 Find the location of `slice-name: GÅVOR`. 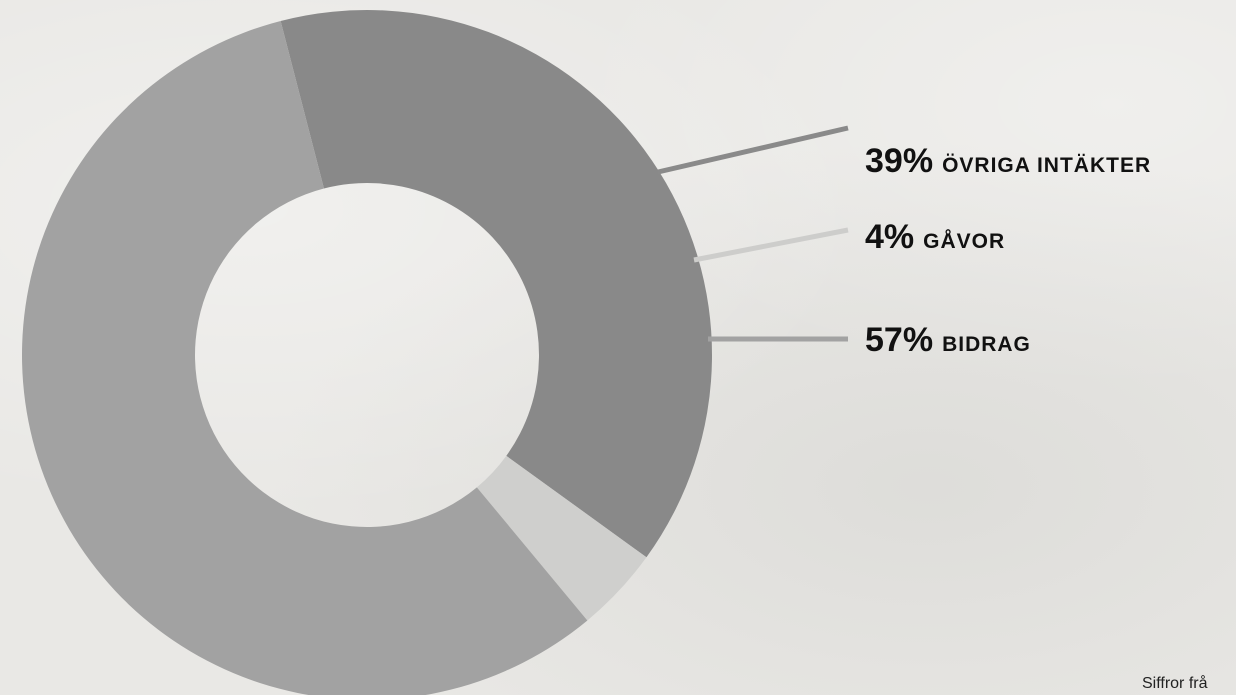

slice-name: GÅVOR is located at coordinates (964, 241).